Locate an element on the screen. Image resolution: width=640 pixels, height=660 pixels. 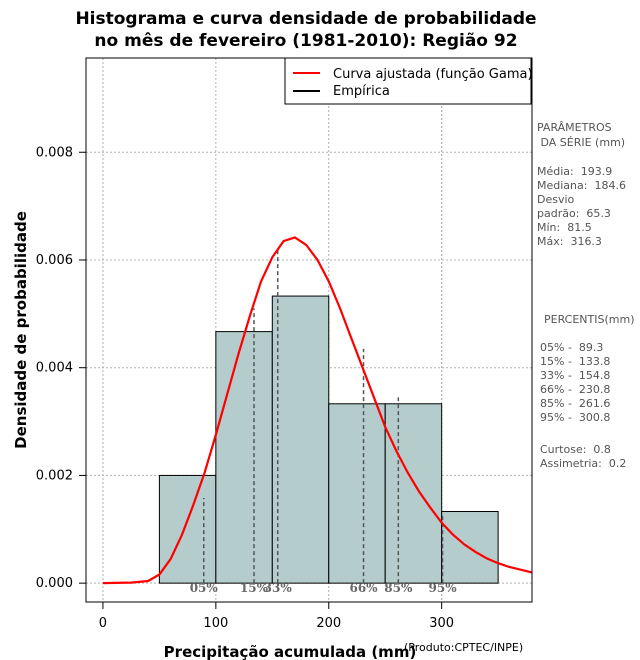
y-tick-label: 0.000 is located at coordinates (54, 583).